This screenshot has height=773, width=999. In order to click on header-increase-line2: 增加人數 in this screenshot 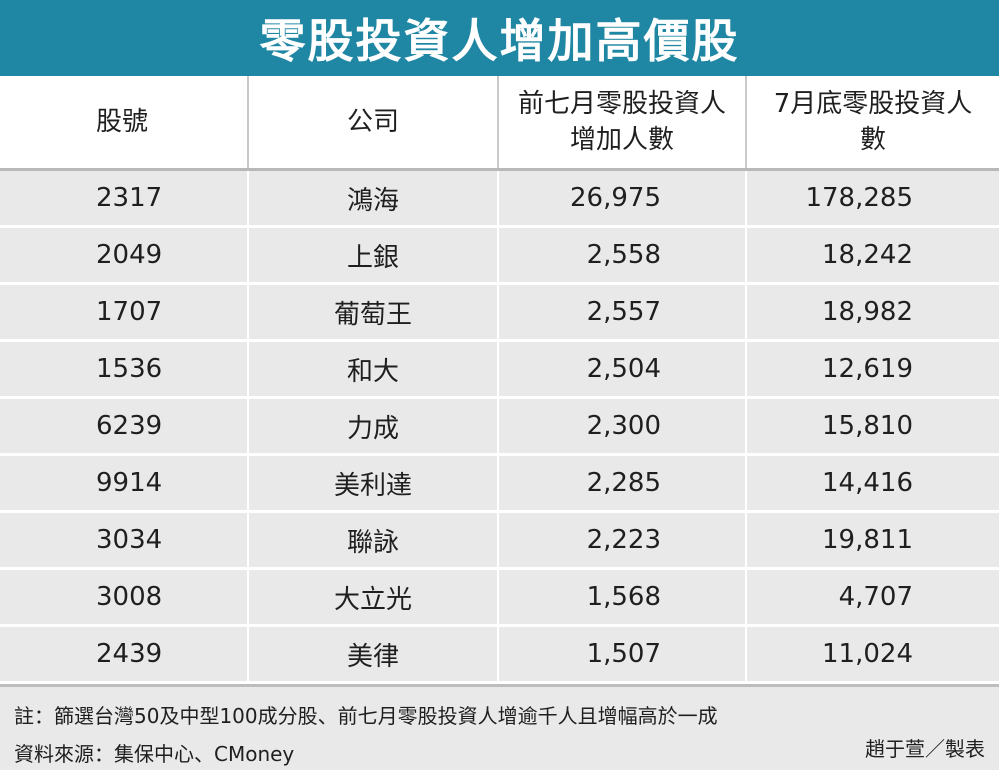, I will do `click(621, 140)`.